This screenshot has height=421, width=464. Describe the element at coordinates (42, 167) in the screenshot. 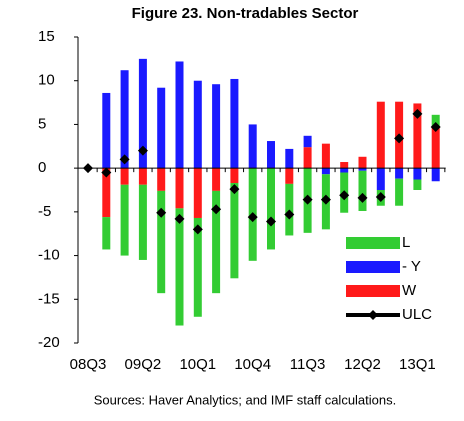

I see `y-tick-label: 0` at that location.